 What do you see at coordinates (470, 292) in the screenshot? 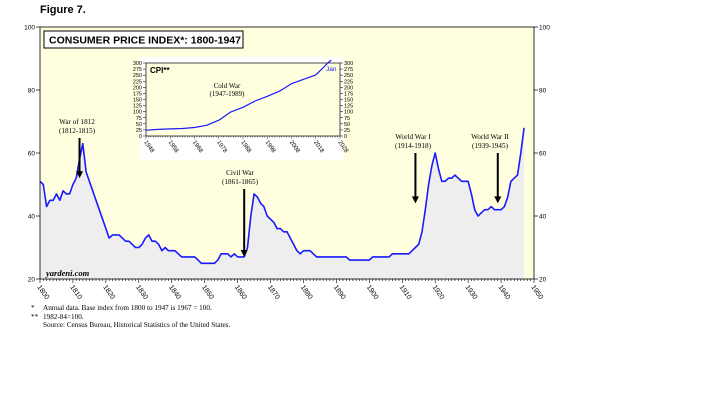
I see `x-tick-label: 1930` at bounding box center [470, 292].